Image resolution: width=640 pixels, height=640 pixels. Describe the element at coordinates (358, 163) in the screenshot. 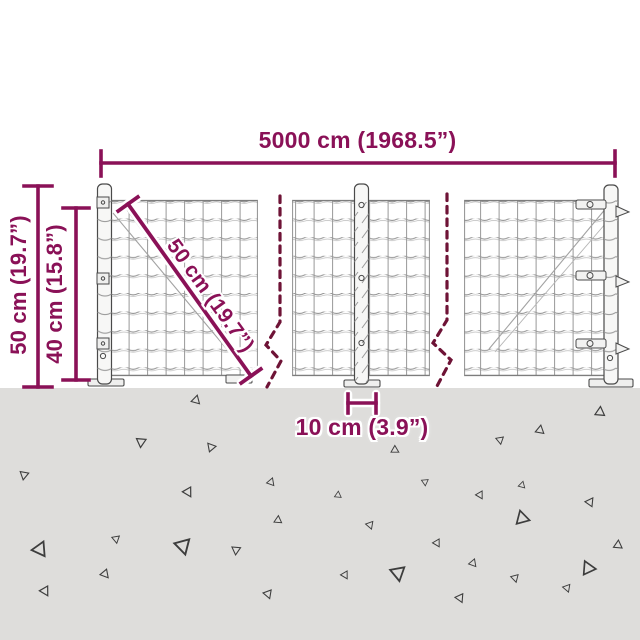

I see `dimension-total-width-line` at that location.